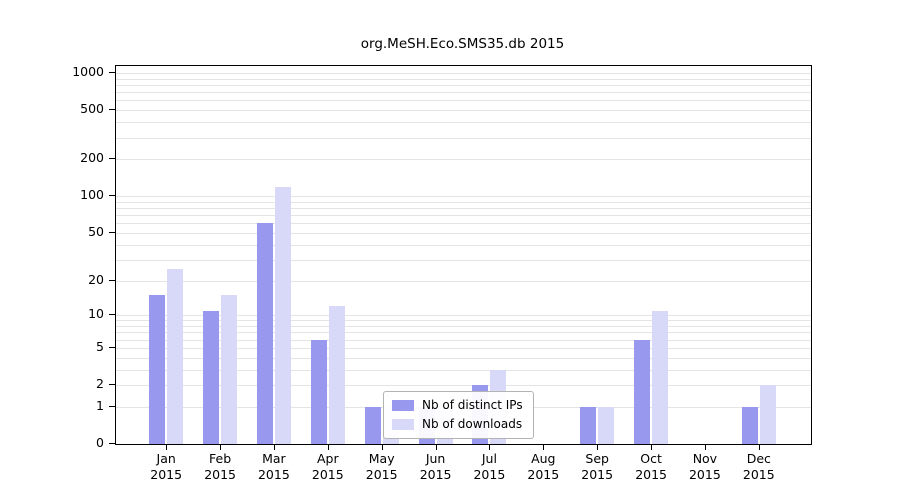  I want to click on legend-item-distinct-ips: Nb of distinct IPs, so click(457, 405).